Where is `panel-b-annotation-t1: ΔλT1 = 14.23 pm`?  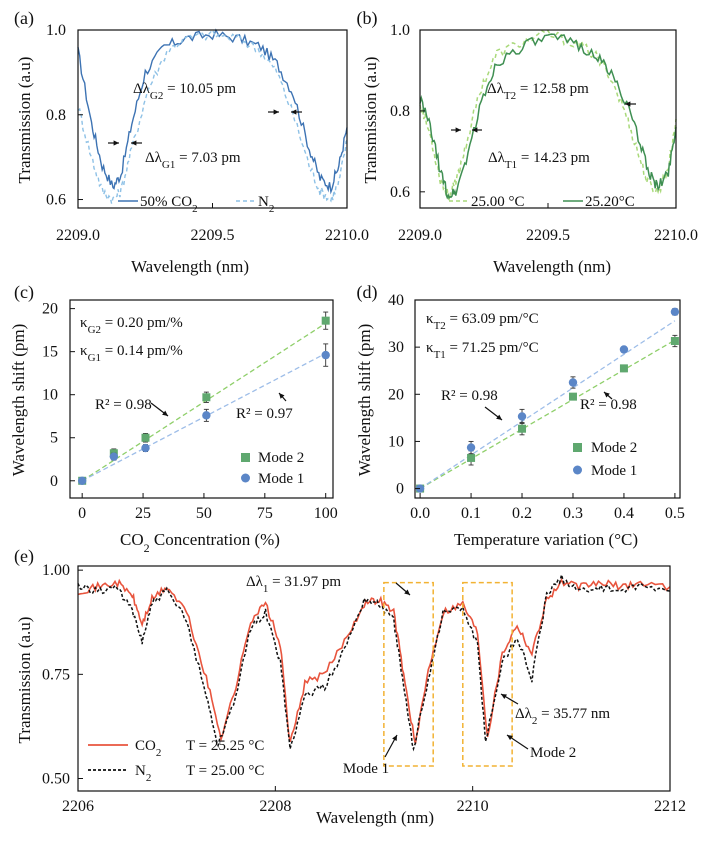
panel-b-annotation-t1: ΔλT1 = 14.23 pm is located at coordinates (539, 160).